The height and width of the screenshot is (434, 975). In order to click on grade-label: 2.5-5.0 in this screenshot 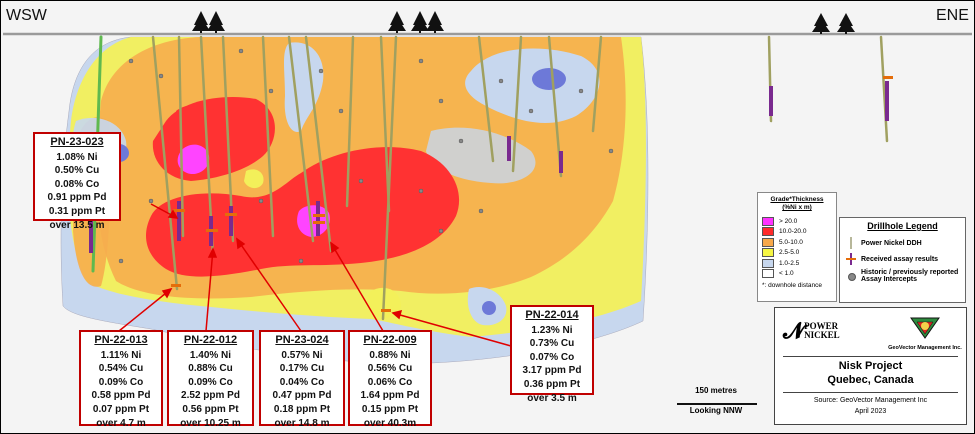, I will do `click(789, 253)`.